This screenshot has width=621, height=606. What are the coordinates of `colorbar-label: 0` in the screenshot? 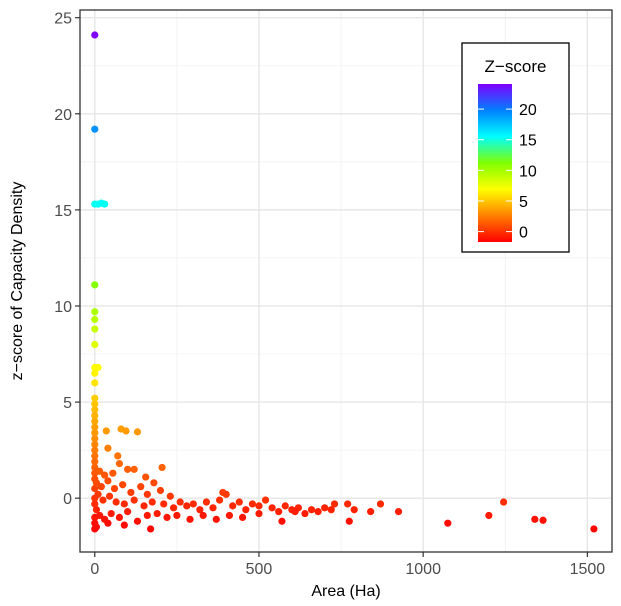 It's located at (523, 233).